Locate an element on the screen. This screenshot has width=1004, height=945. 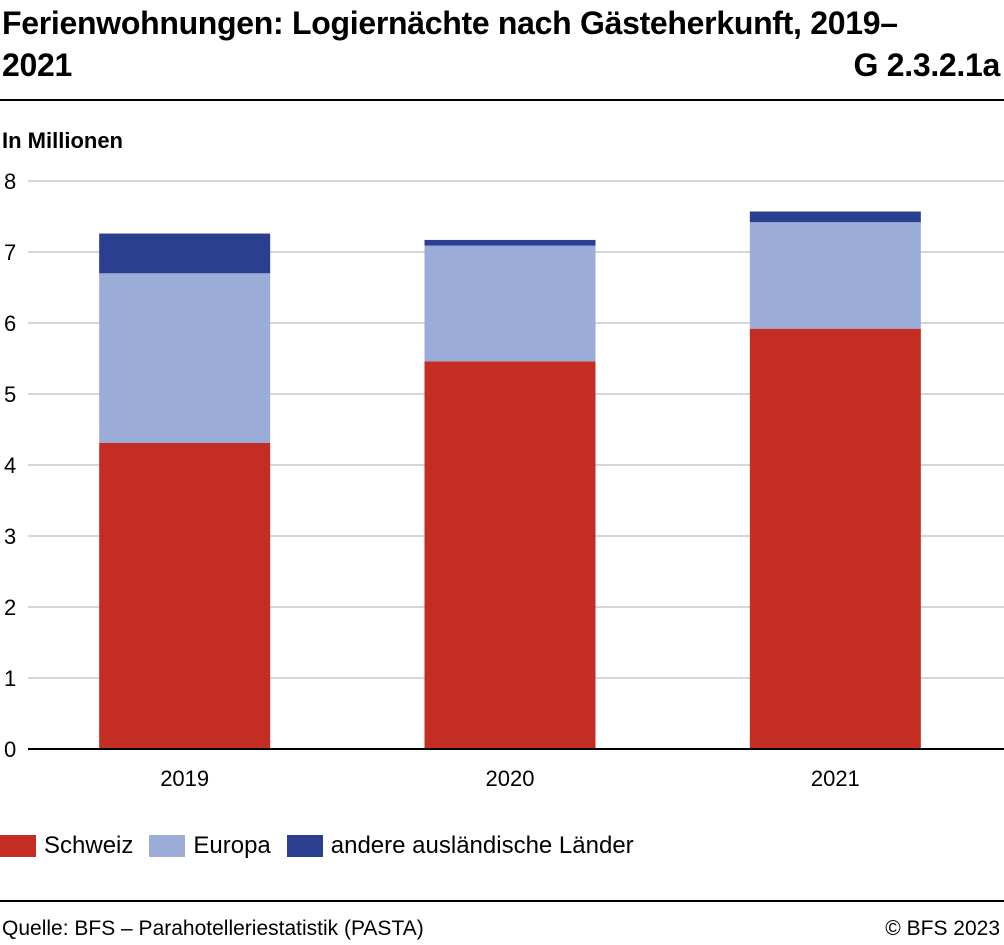
bar-schweiz-2019 is located at coordinates (185, 595).